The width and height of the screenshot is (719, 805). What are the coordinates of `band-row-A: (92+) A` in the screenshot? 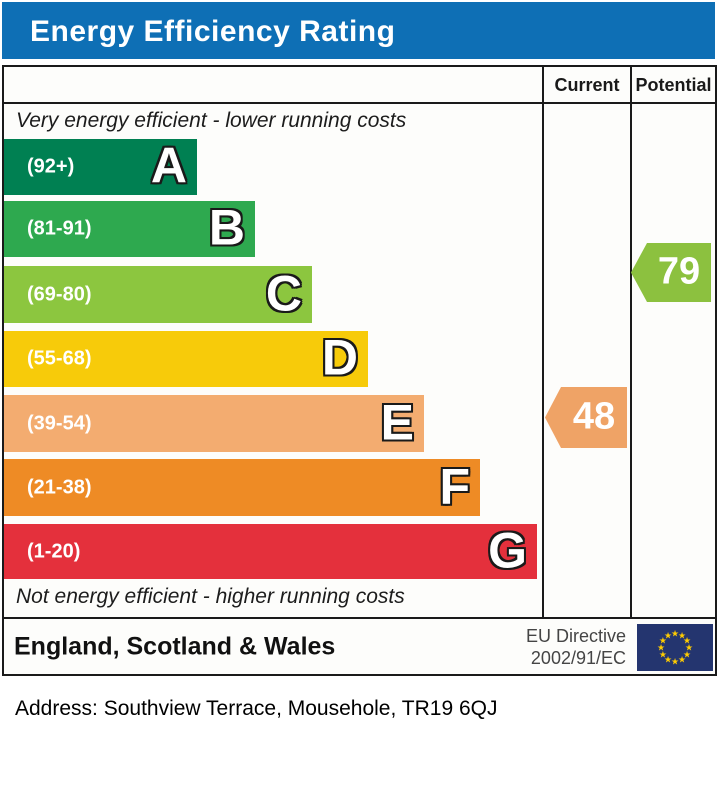 It's located at (100, 166).